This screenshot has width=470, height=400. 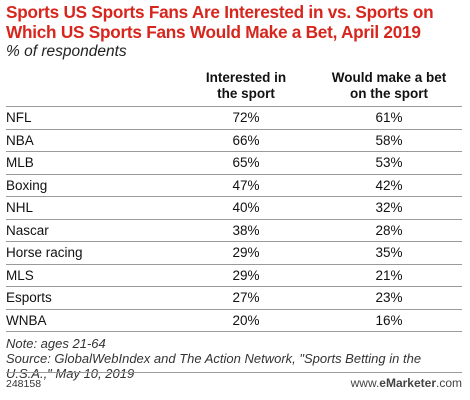 What do you see at coordinates (246, 77) in the screenshot?
I see `header-interested-line1: Interested in` at bounding box center [246, 77].